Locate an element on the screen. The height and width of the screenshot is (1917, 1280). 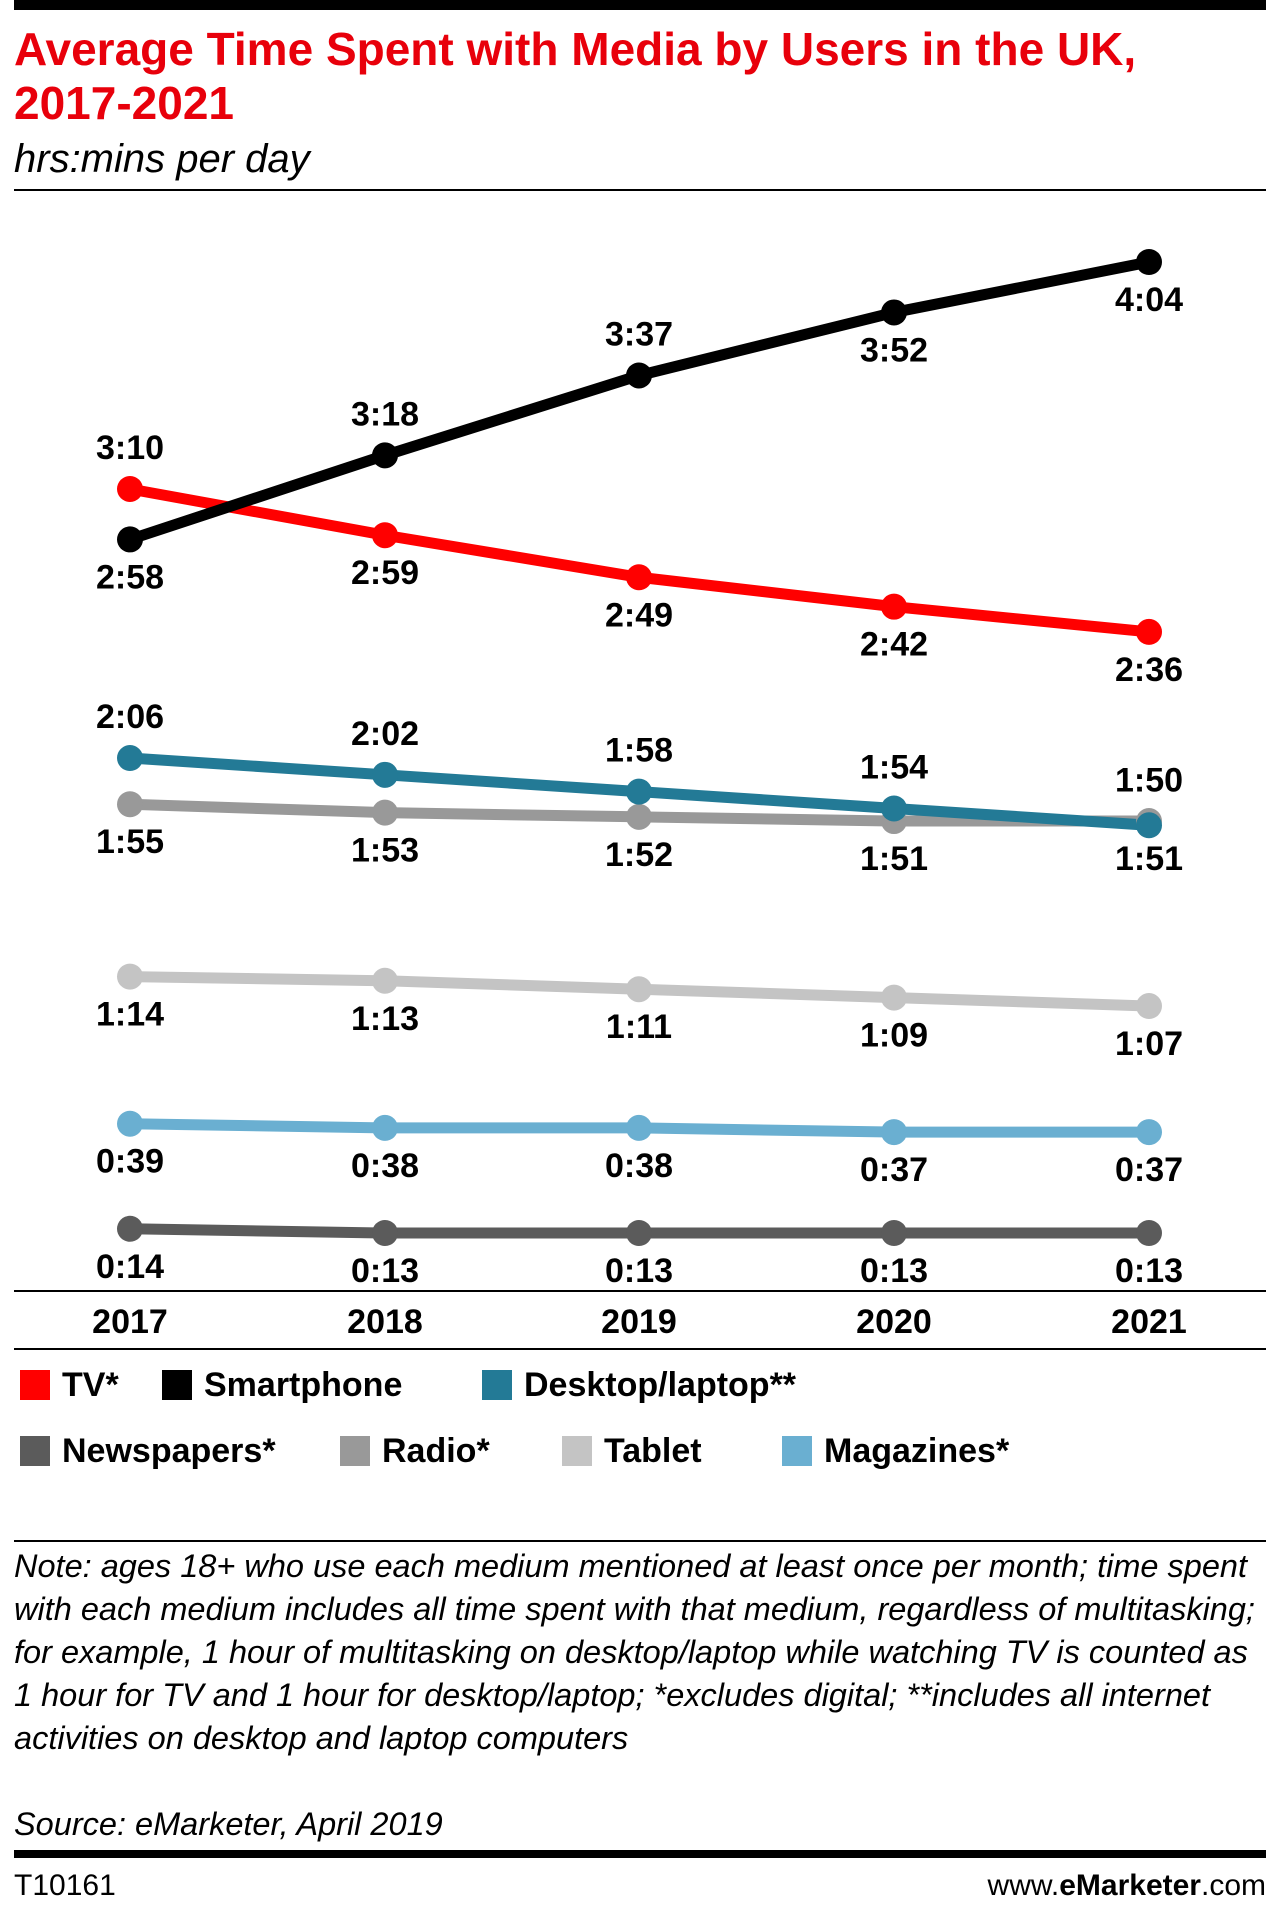
data-label-desktop-laptop-2018: 2:02 is located at coordinates (385, 734).